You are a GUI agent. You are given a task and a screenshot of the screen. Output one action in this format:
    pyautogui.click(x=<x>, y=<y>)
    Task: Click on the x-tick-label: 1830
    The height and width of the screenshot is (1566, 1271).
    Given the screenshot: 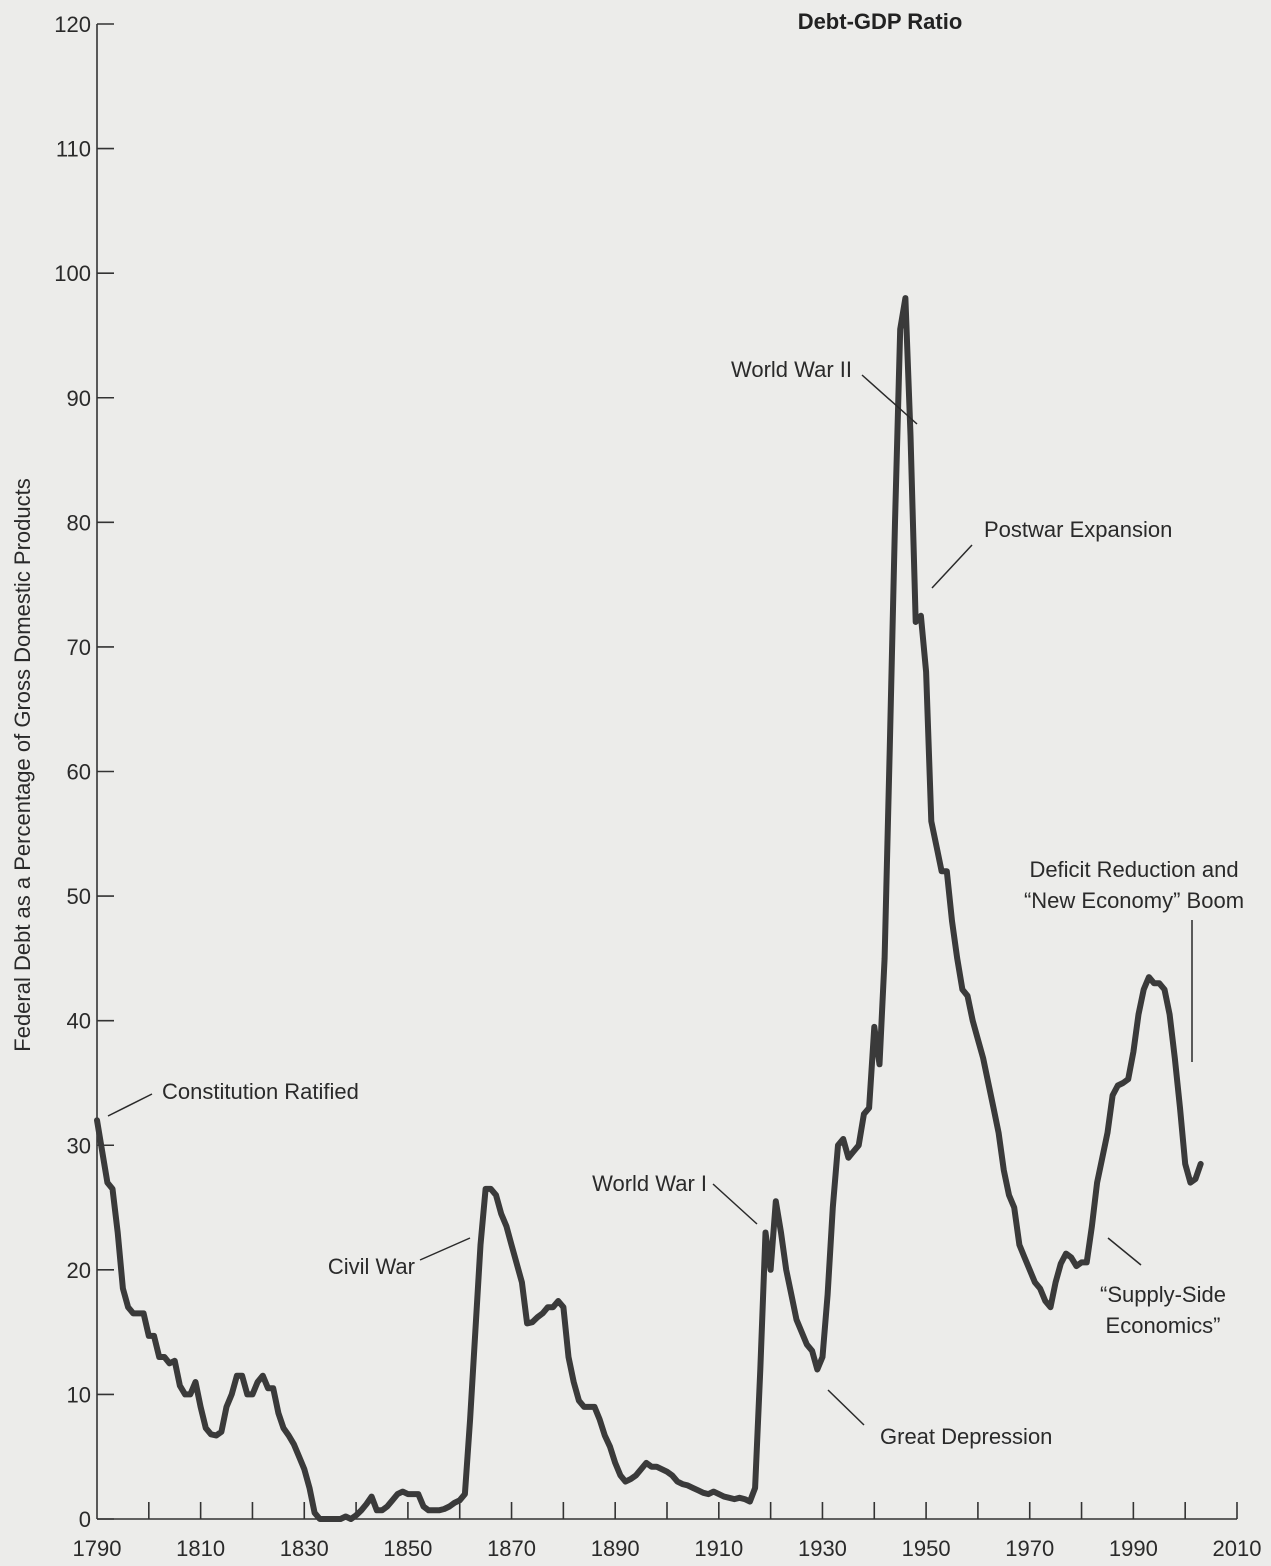 What is the action you would take?
    pyautogui.click(x=304, y=1548)
    